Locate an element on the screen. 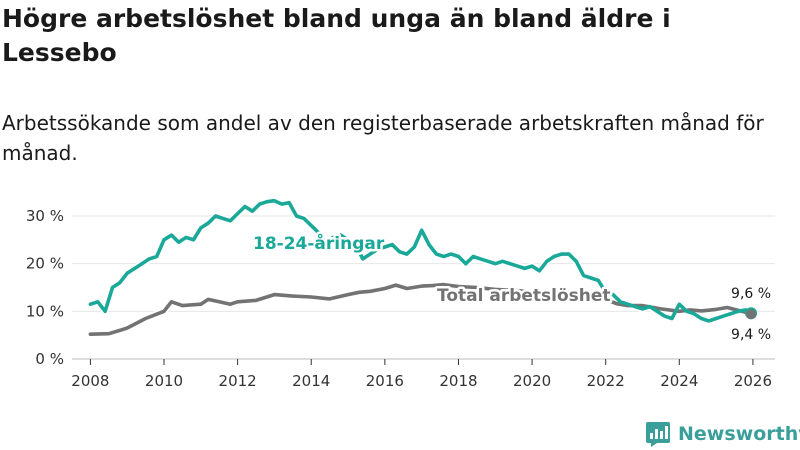  x-tick-label: 2024 is located at coordinates (679, 381).